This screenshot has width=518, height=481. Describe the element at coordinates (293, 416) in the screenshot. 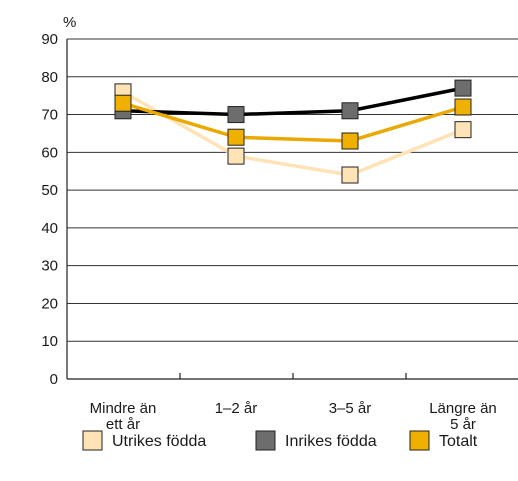

I see `x-category-labels: Mindre än ett år 1–2 år 3–5 år Längre än 5 år` at that location.